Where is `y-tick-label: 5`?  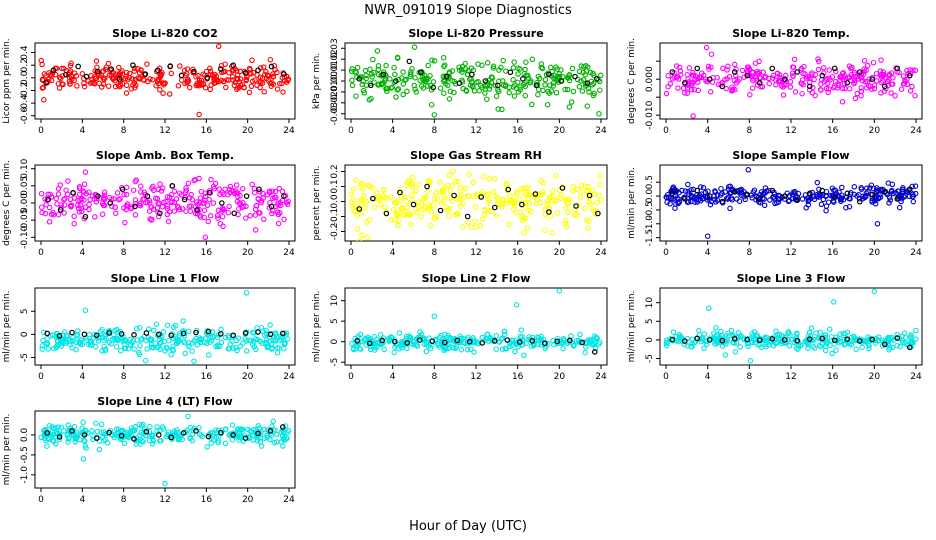 y-tick-label: 5 is located at coordinates (650, 321).